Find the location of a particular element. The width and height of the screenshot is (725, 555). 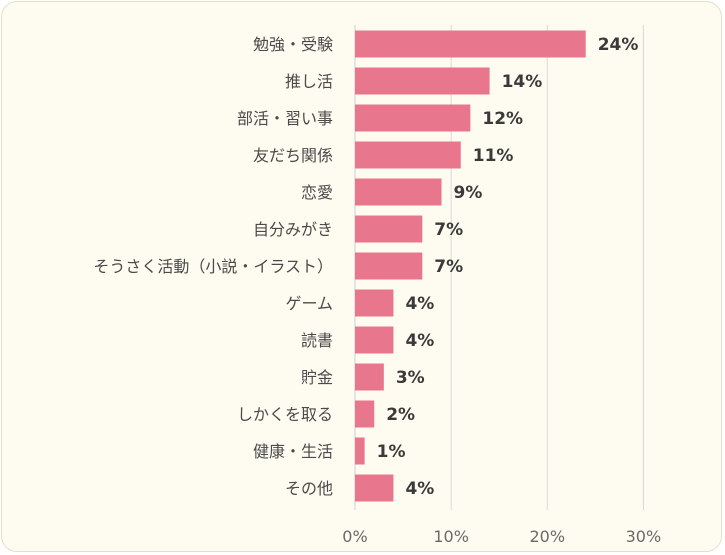

category-label: 恋愛 is located at coordinates (317, 192).